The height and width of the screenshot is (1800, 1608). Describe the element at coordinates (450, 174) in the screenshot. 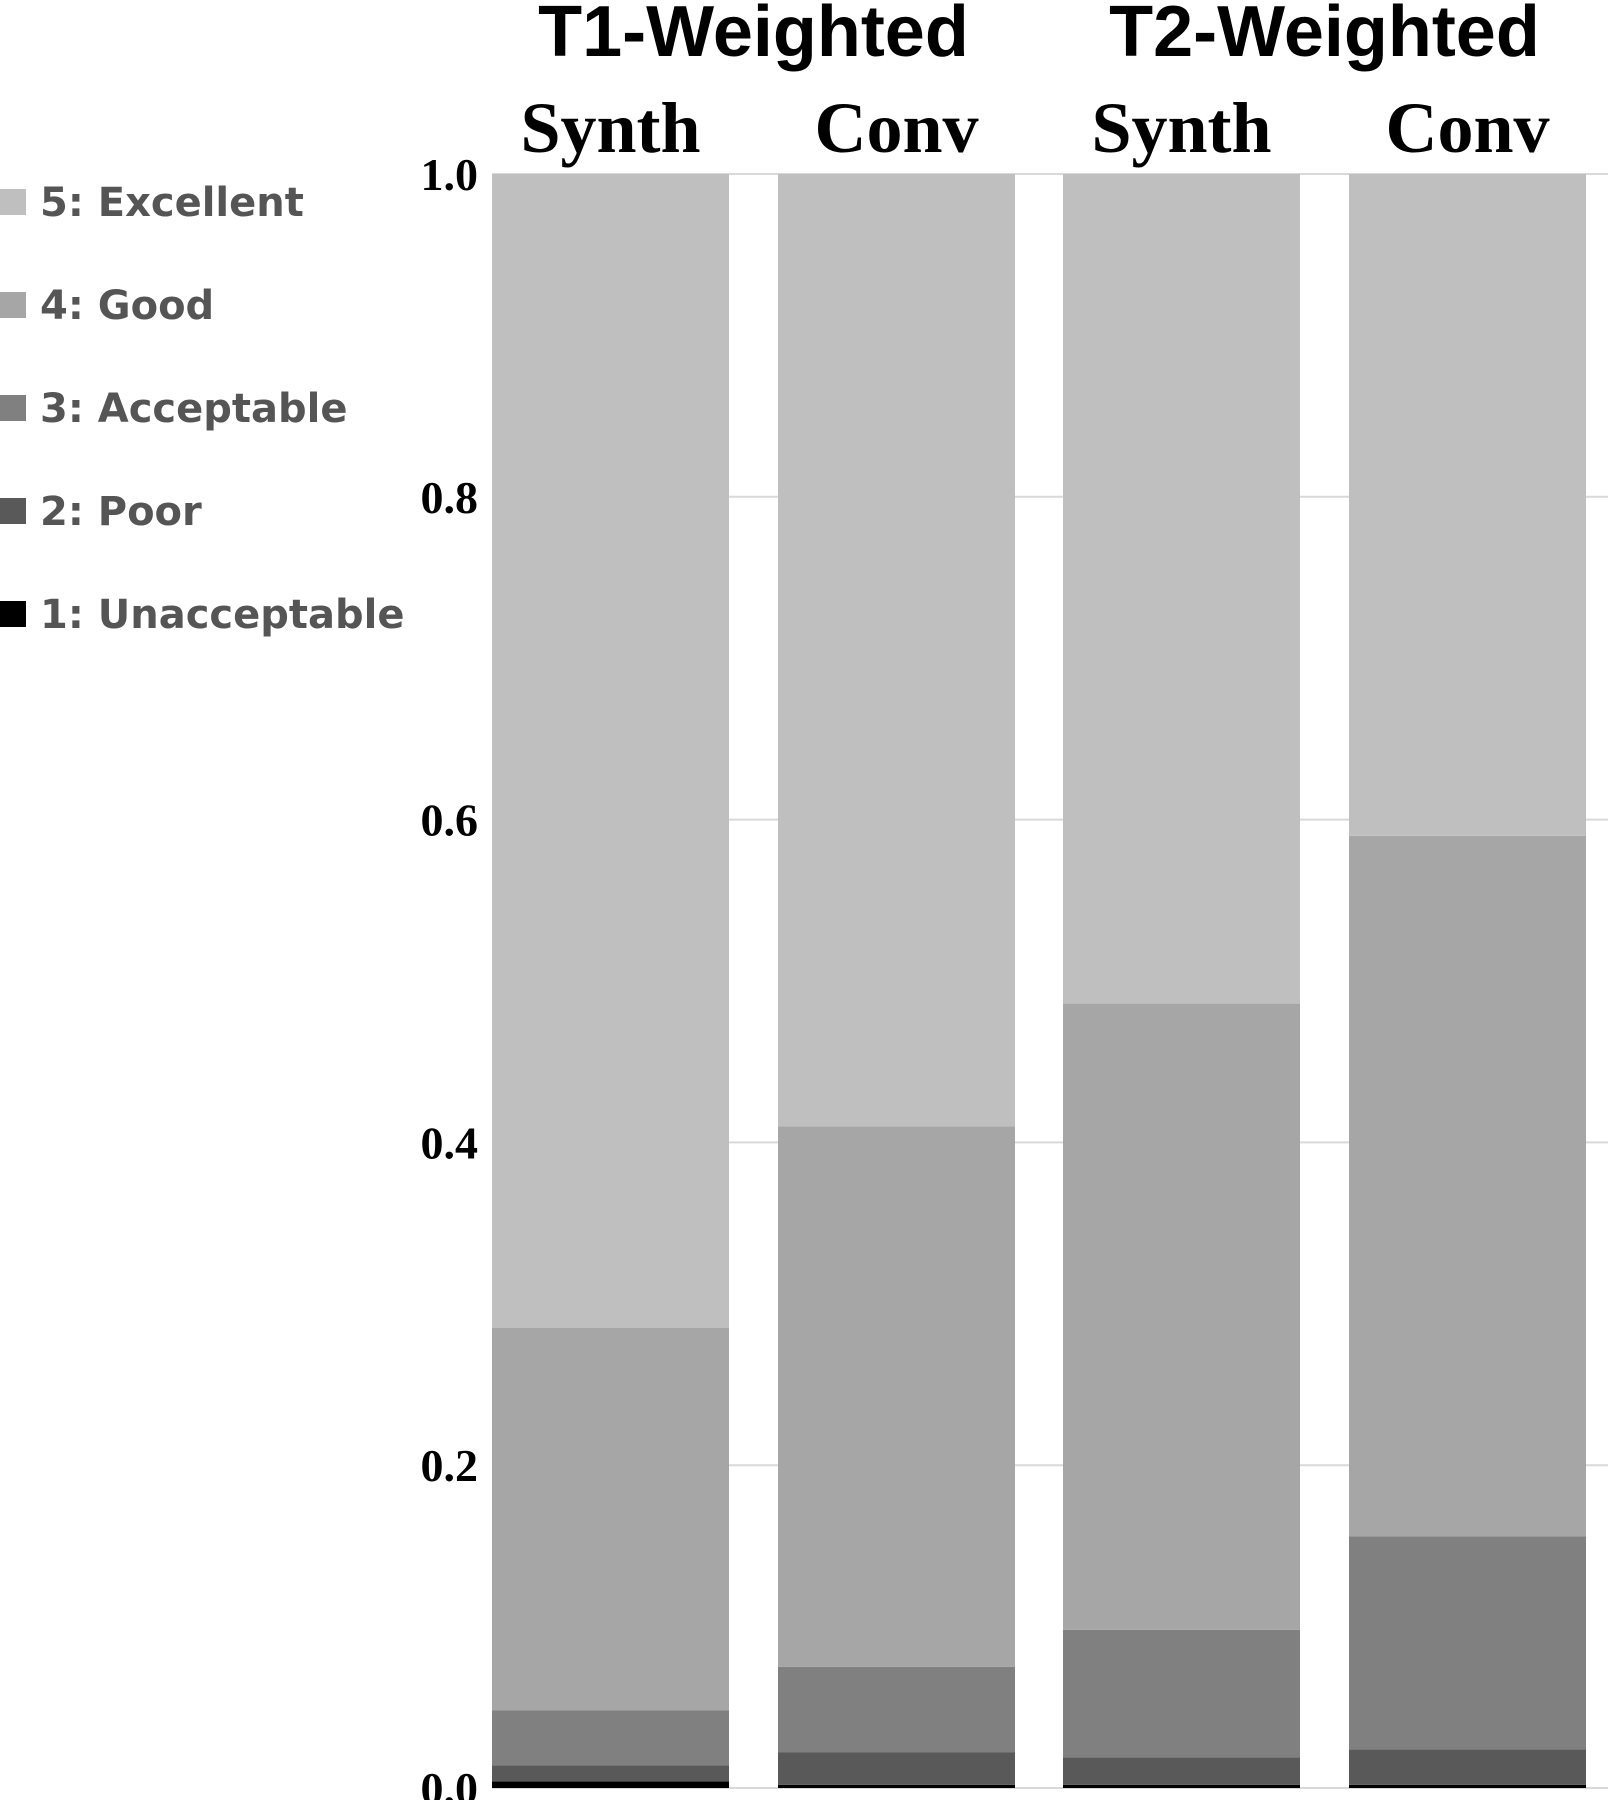

I see `y-tick-label: 1.0` at that location.